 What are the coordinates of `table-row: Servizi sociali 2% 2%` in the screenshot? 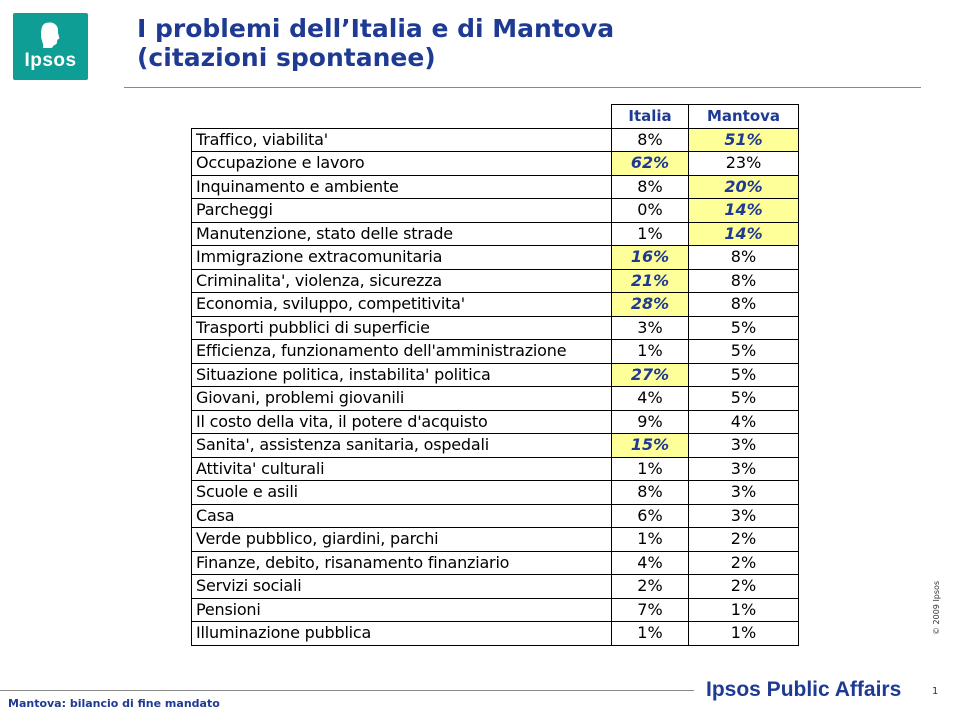 It's located at (495, 586).